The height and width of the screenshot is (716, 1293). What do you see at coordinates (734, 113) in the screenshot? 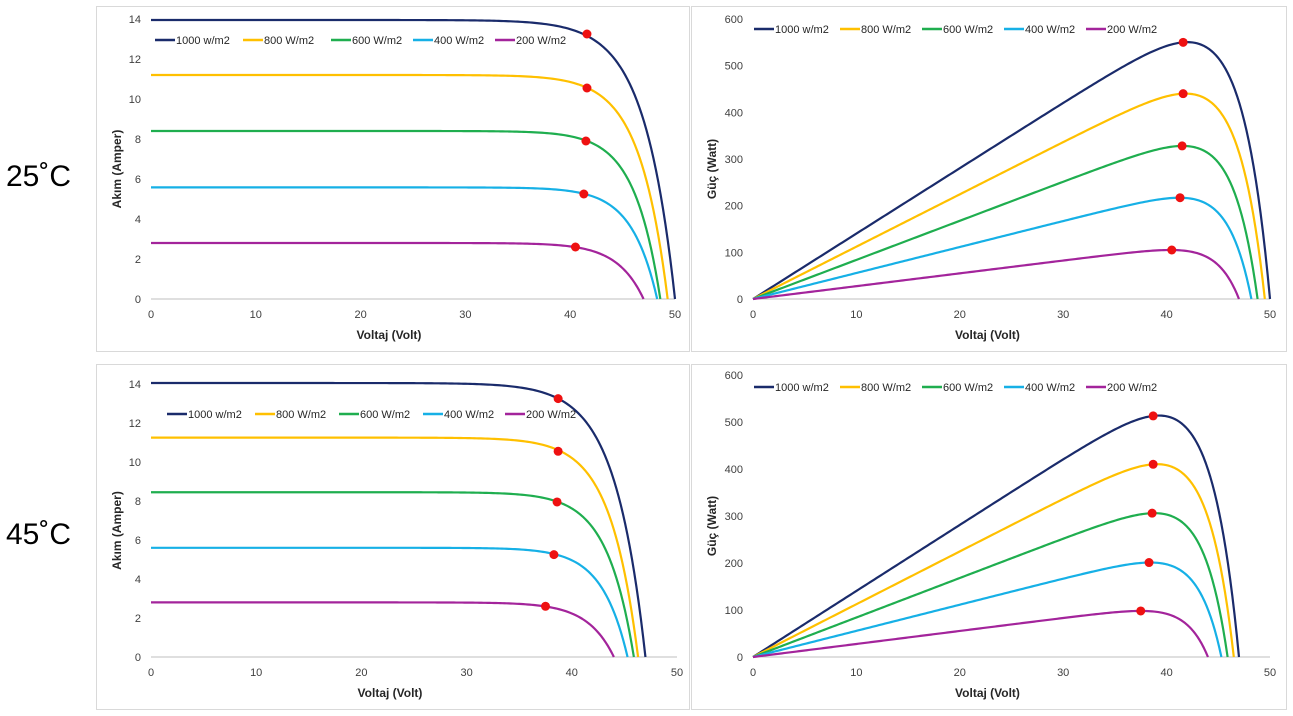
I see `y-tick-label: 400` at bounding box center [734, 113].